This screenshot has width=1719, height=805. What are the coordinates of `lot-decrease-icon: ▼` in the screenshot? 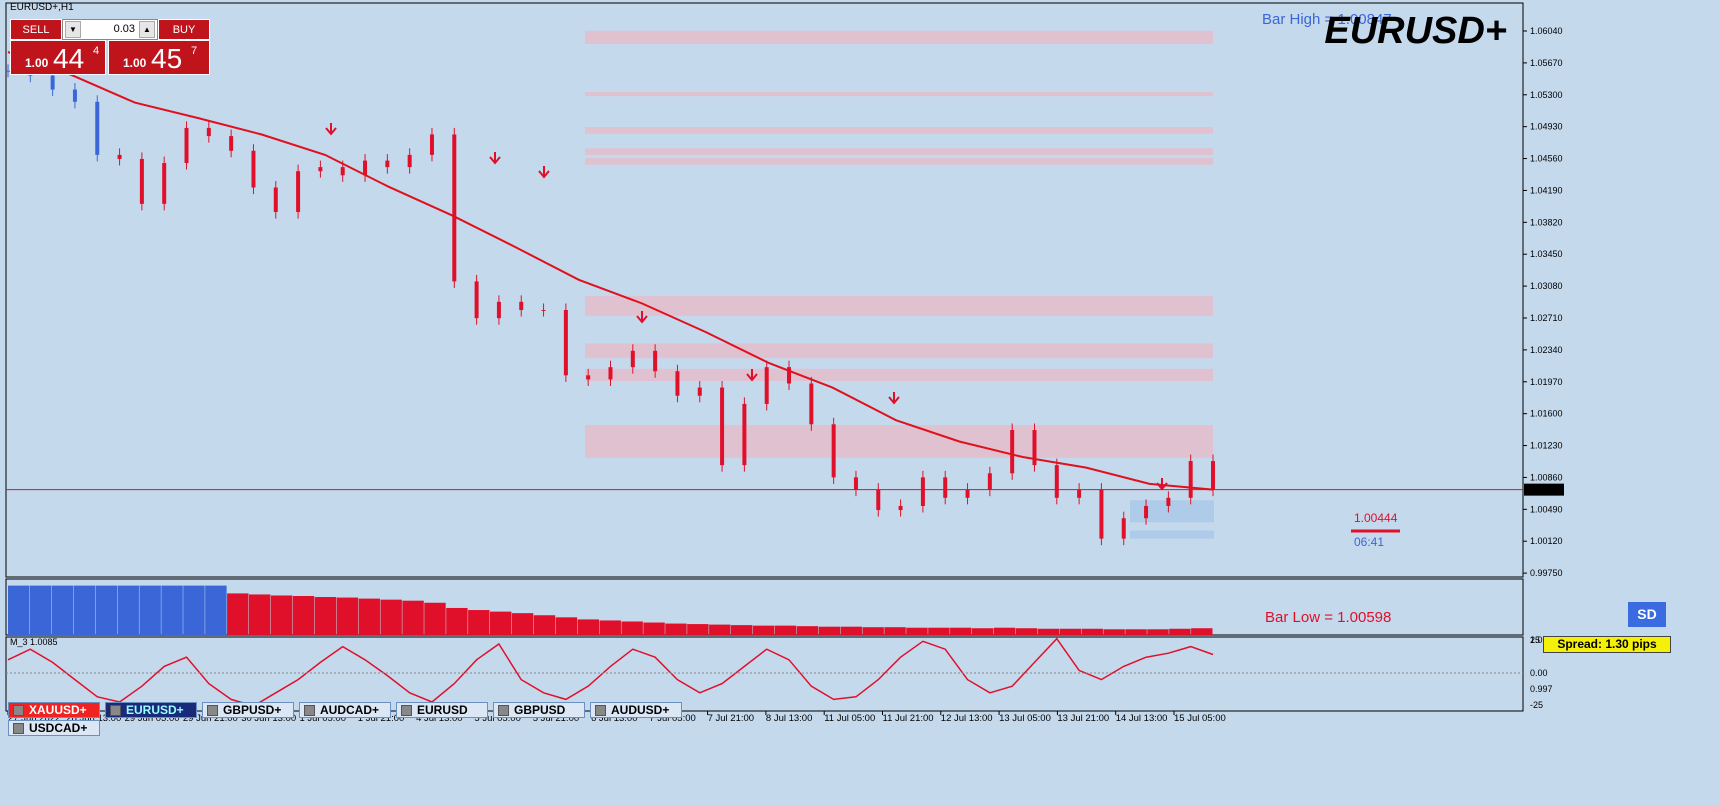 It's located at (73, 29).